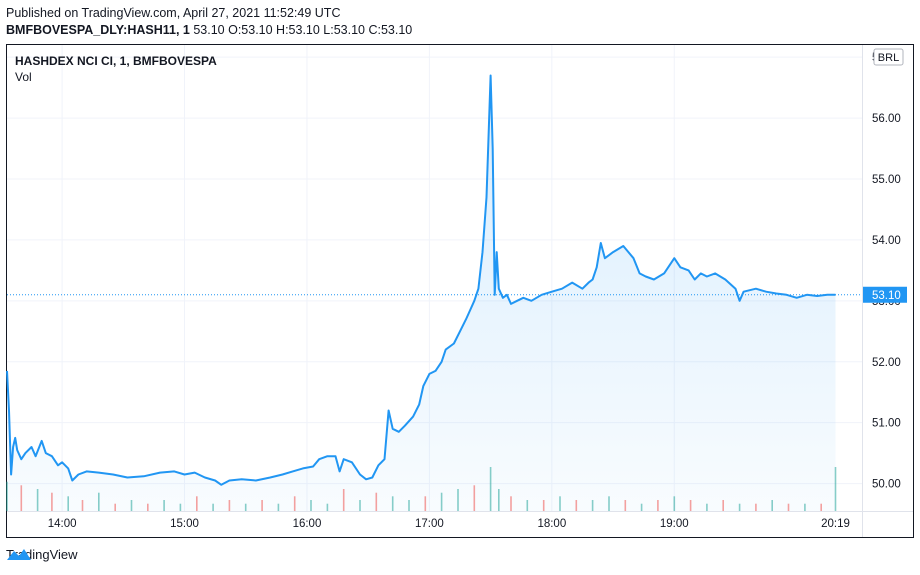  Describe the element at coordinates (674, 524) in the screenshot. I see `x-tick-label: 19:00` at that location.